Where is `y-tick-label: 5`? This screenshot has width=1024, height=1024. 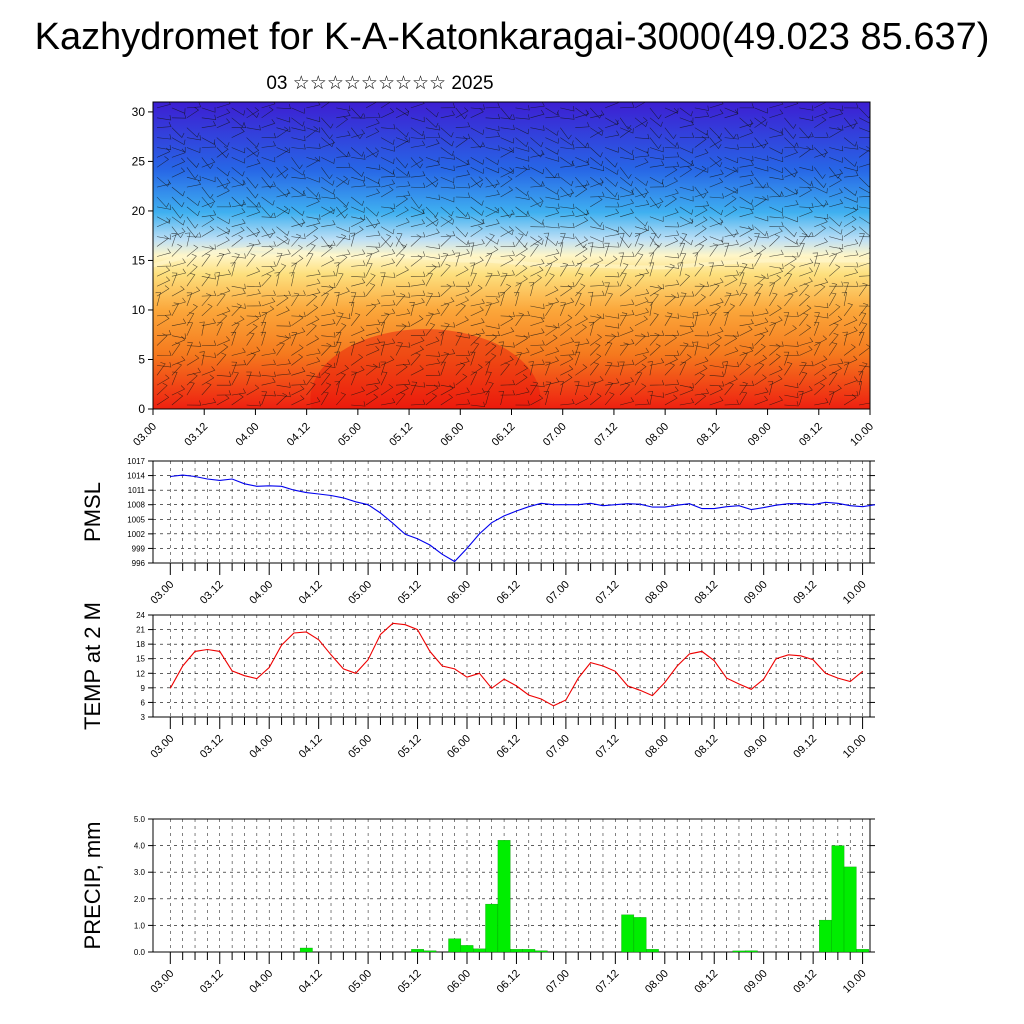 y-tick-label: 5 is located at coordinates (141, 359).